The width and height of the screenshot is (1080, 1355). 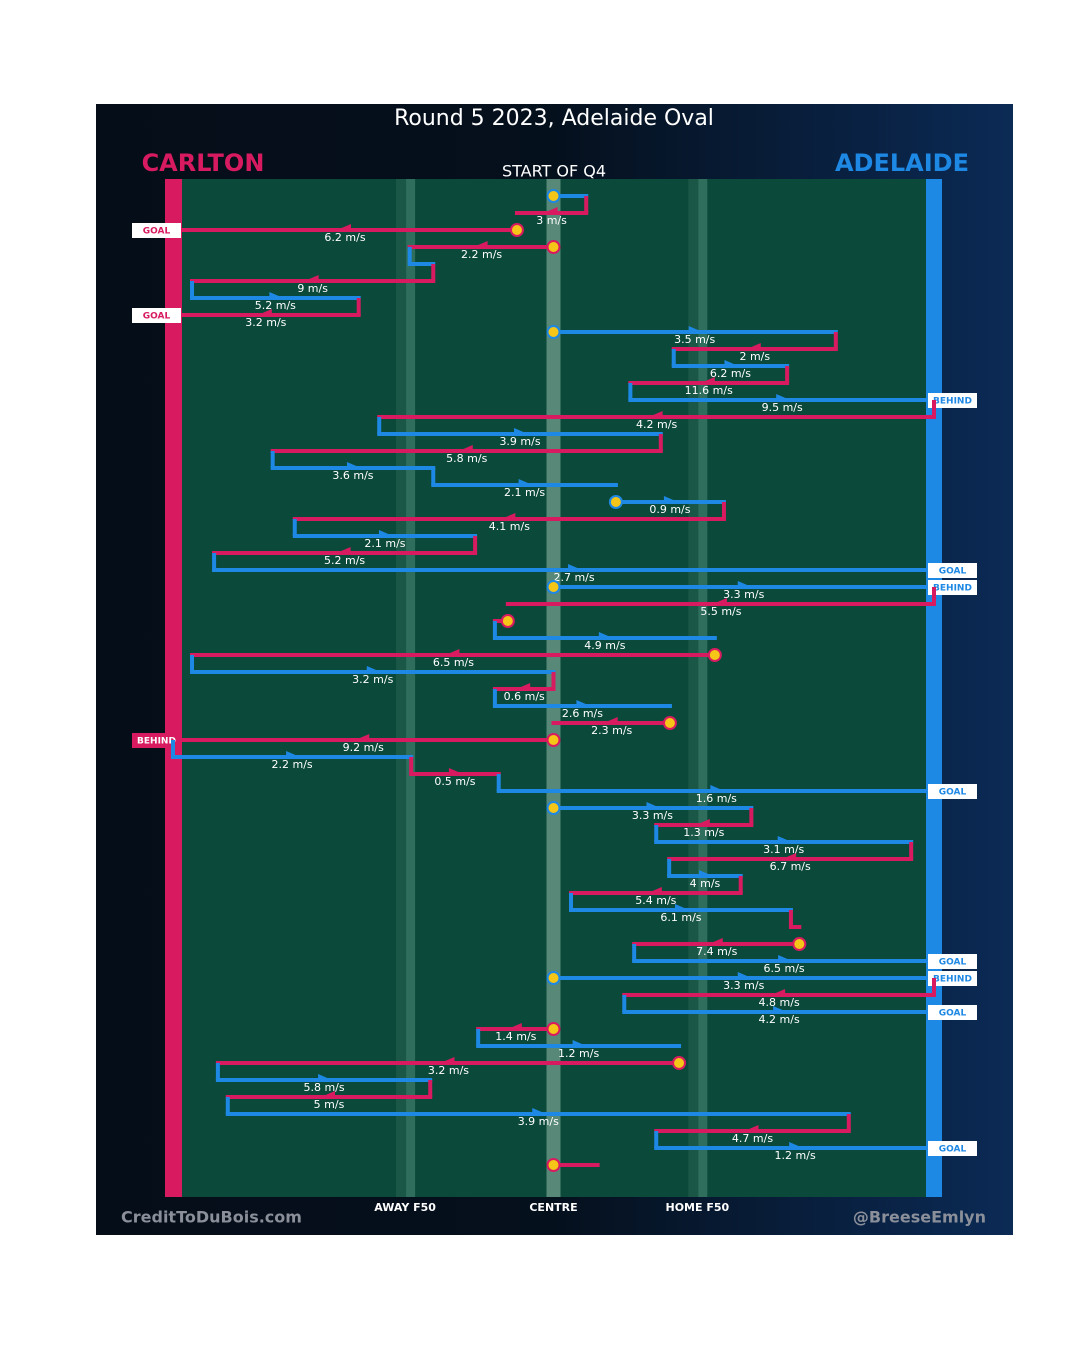 I want to click on quarter-label: START OF Q4, so click(x=554, y=171).